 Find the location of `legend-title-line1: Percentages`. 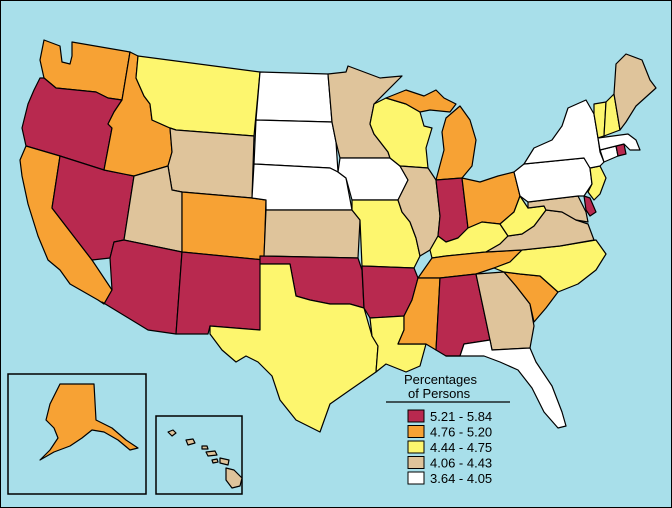

legend-title-line1: Percentages is located at coordinates (440, 379).